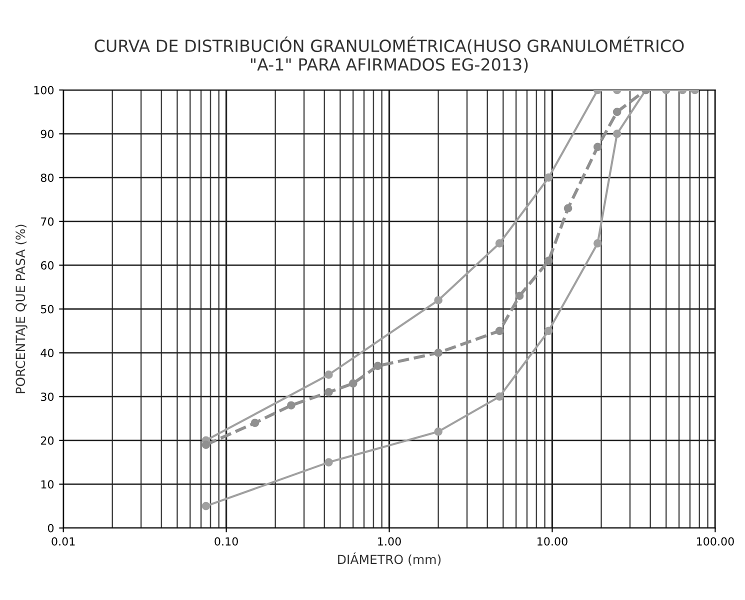  What do you see at coordinates (63, 541) in the screenshot?
I see `x-tick-label: 0.01` at bounding box center [63, 541].